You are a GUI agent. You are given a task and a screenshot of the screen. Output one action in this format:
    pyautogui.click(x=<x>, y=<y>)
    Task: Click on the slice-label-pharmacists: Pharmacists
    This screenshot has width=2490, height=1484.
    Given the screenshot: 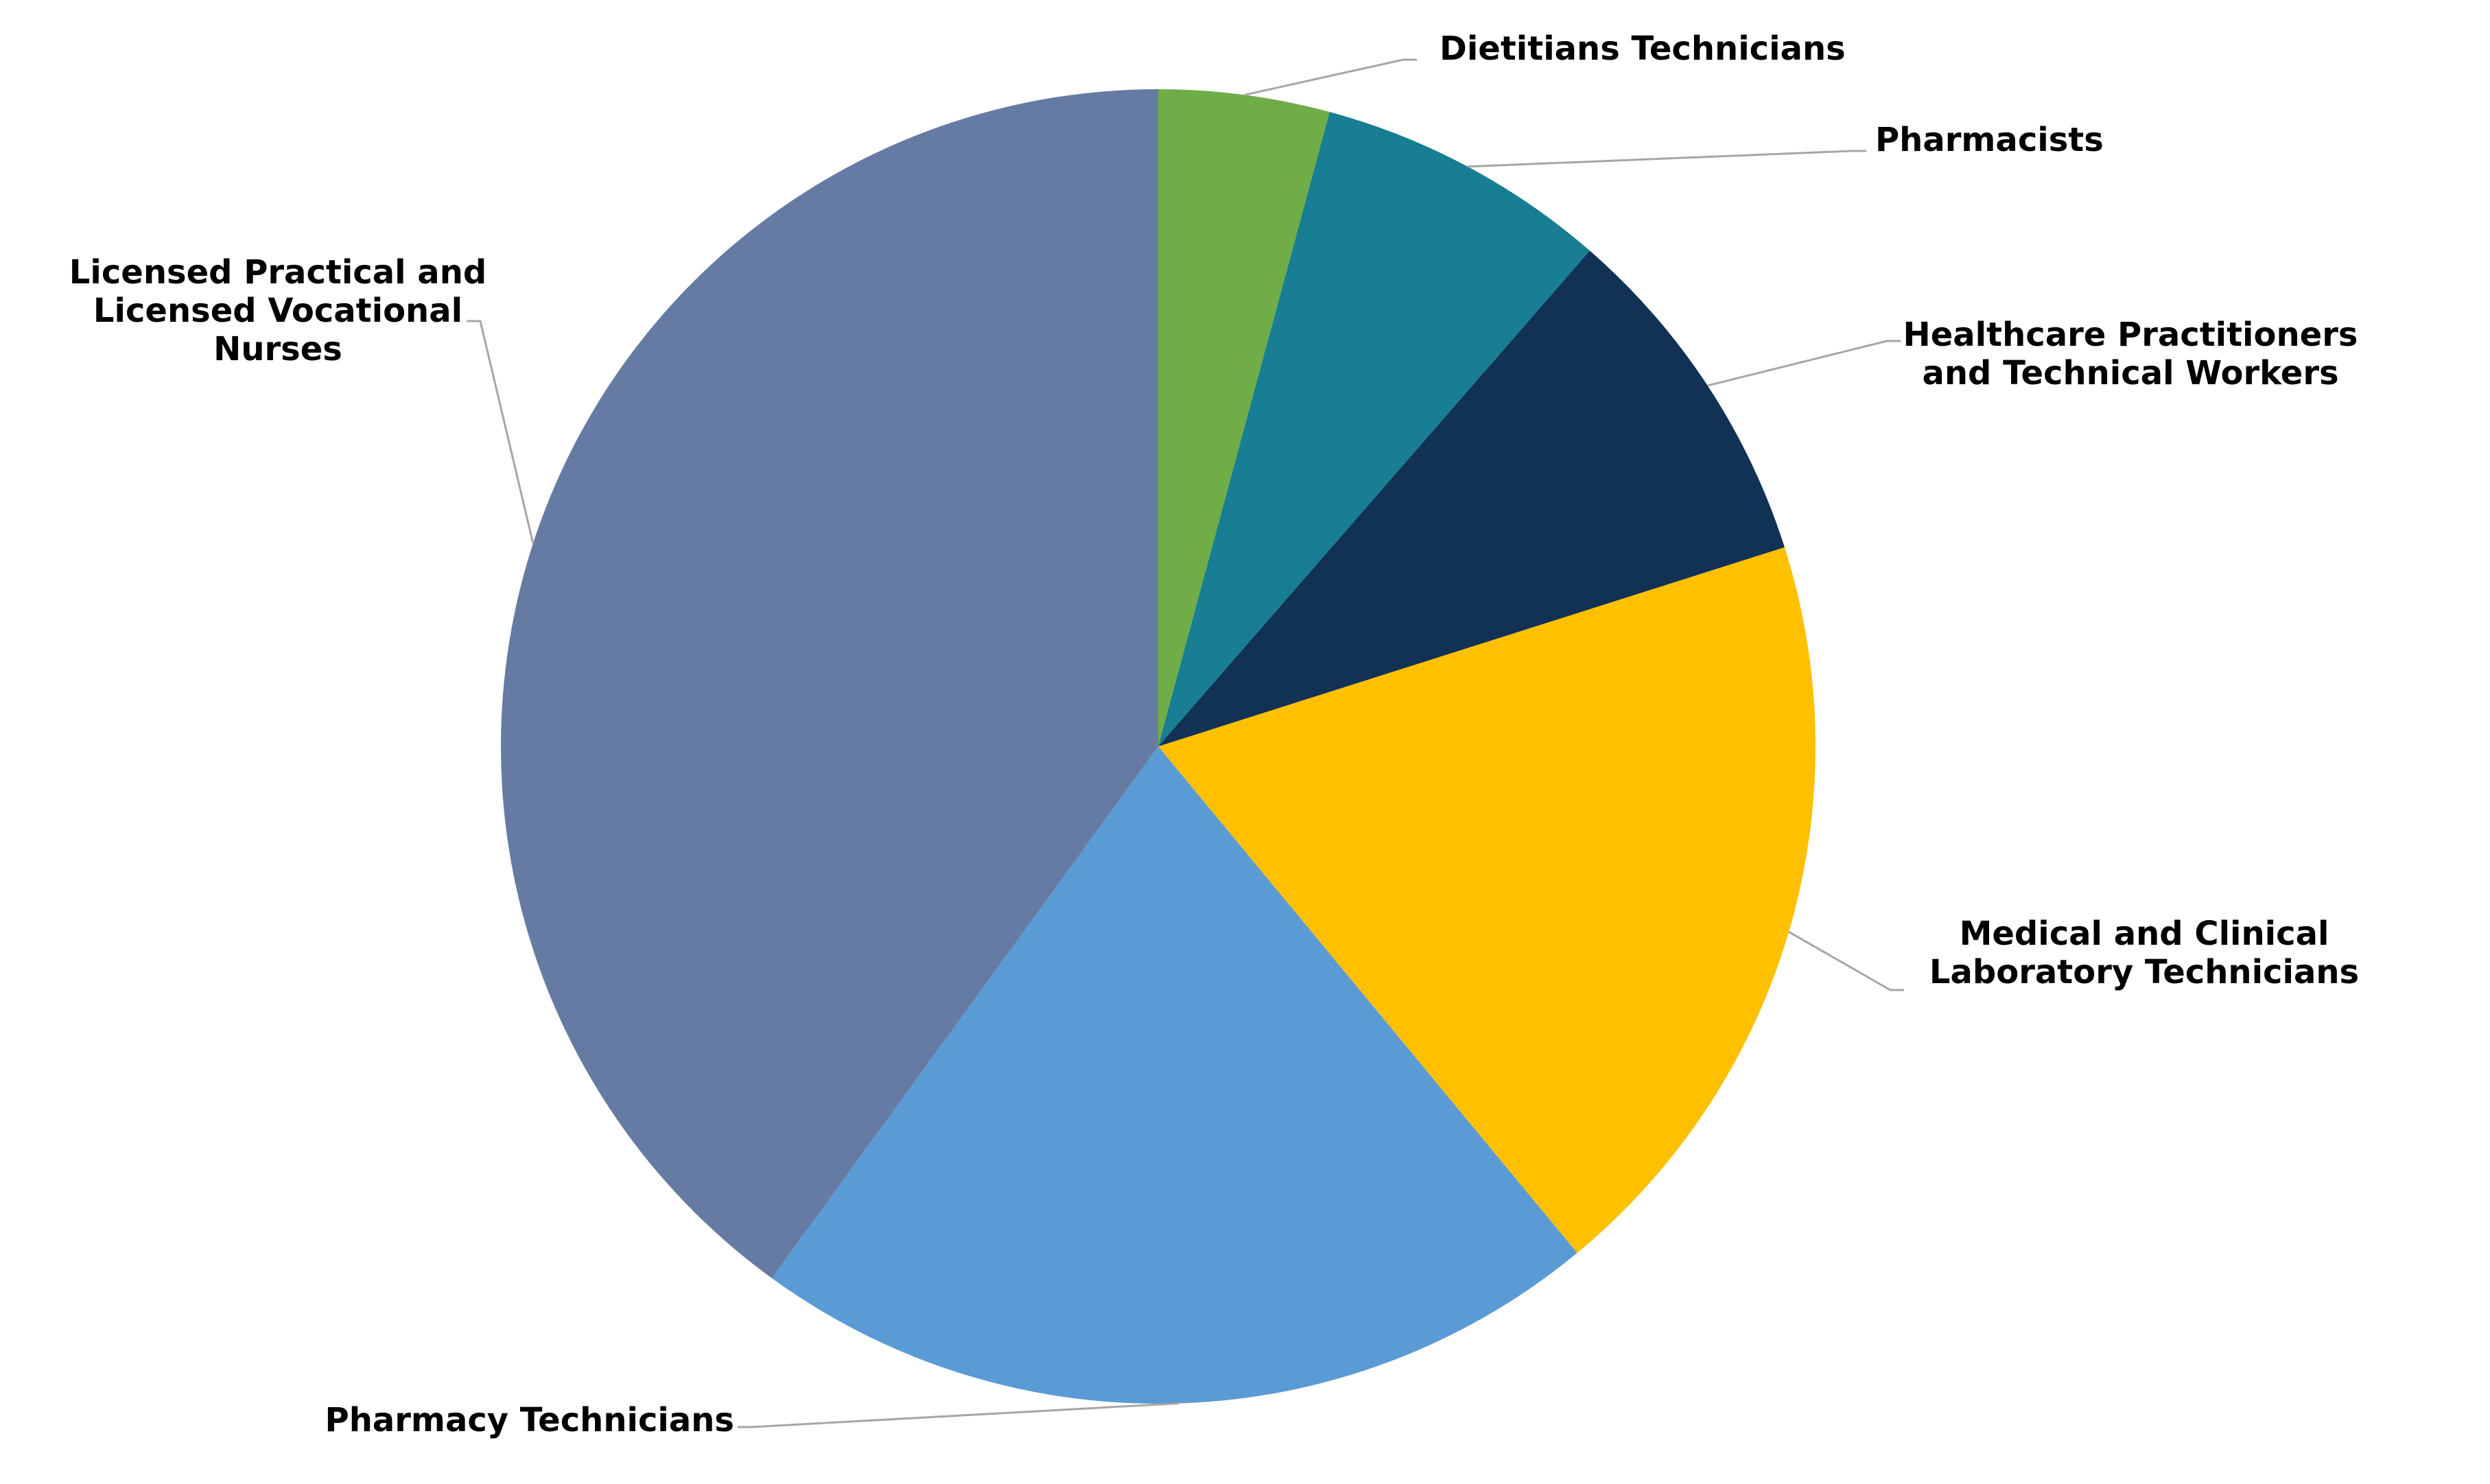 What is the action you would take?
    pyautogui.click(x=1989, y=140)
    